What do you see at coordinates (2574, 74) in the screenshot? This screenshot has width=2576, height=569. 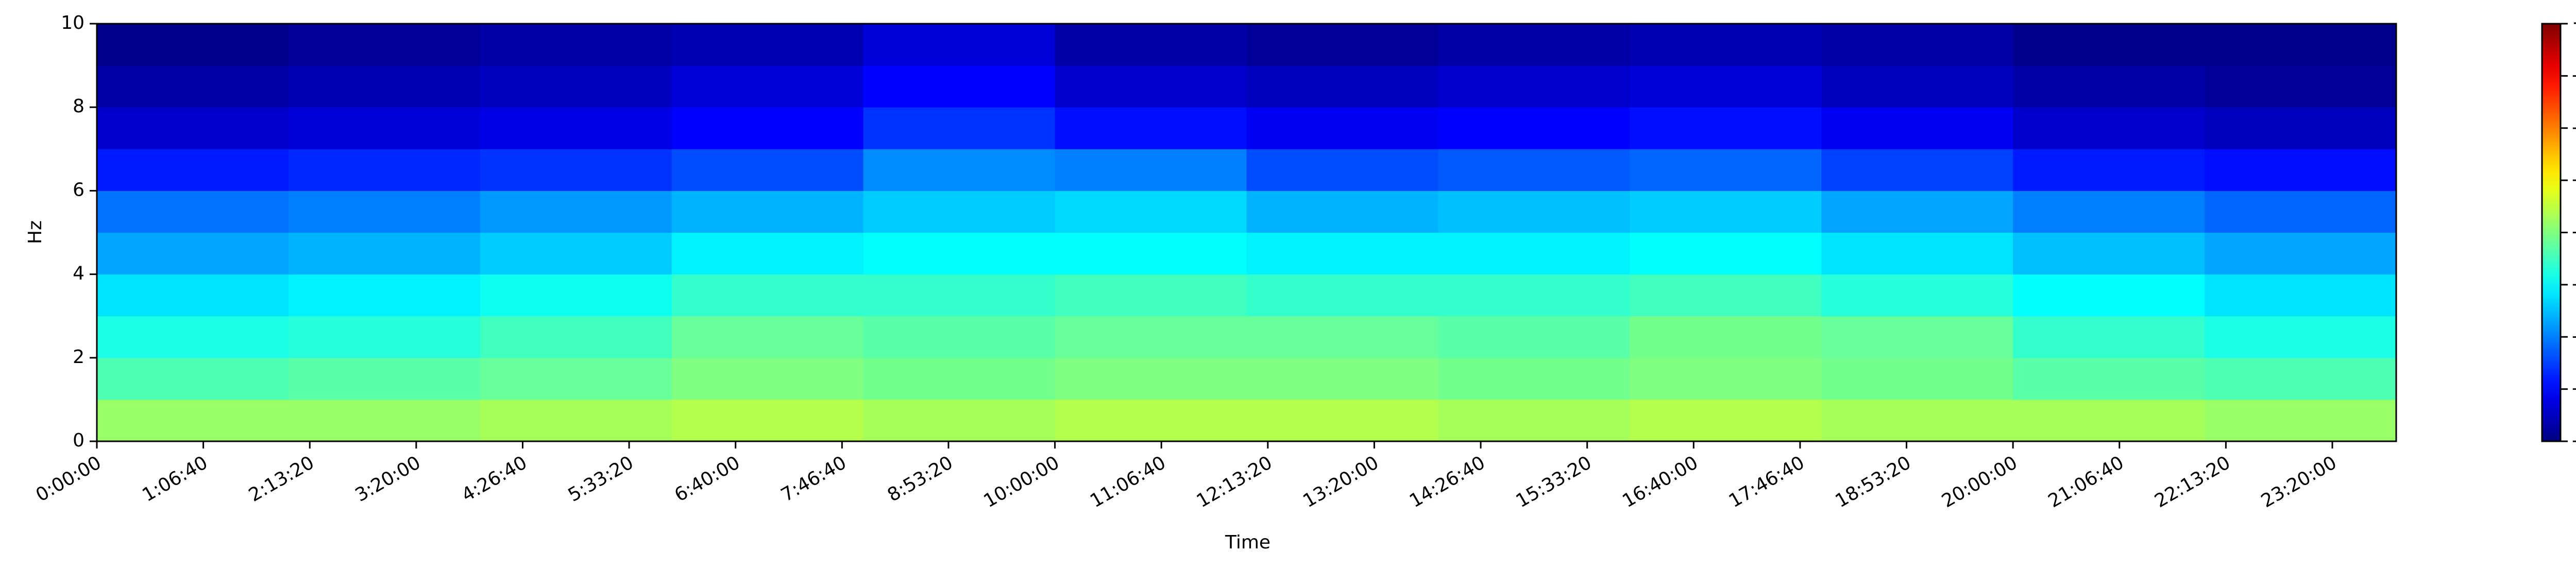 I see `colorbar-tick-label: -10 dB` at bounding box center [2574, 74].